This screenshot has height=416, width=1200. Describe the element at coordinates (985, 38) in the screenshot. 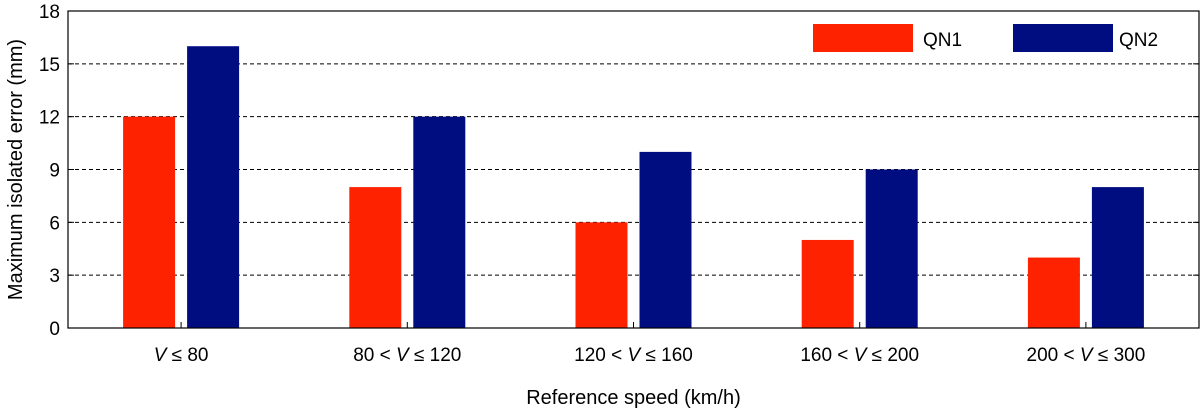

I see `legend: QN1 QN2` at that location.